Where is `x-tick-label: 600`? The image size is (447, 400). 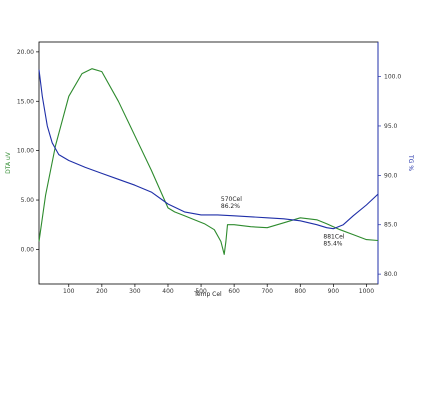
x-tick-label: 600 is located at coordinates (234, 291).